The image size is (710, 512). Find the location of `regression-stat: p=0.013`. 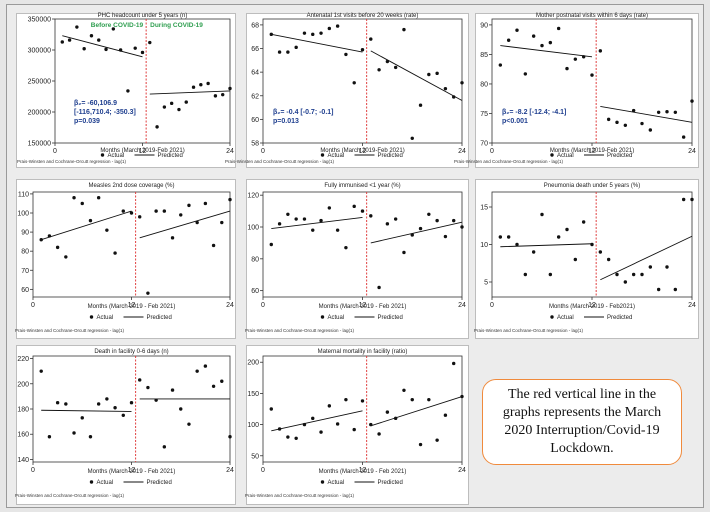

regression-stat: p=0.013 is located at coordinates (286, 121).